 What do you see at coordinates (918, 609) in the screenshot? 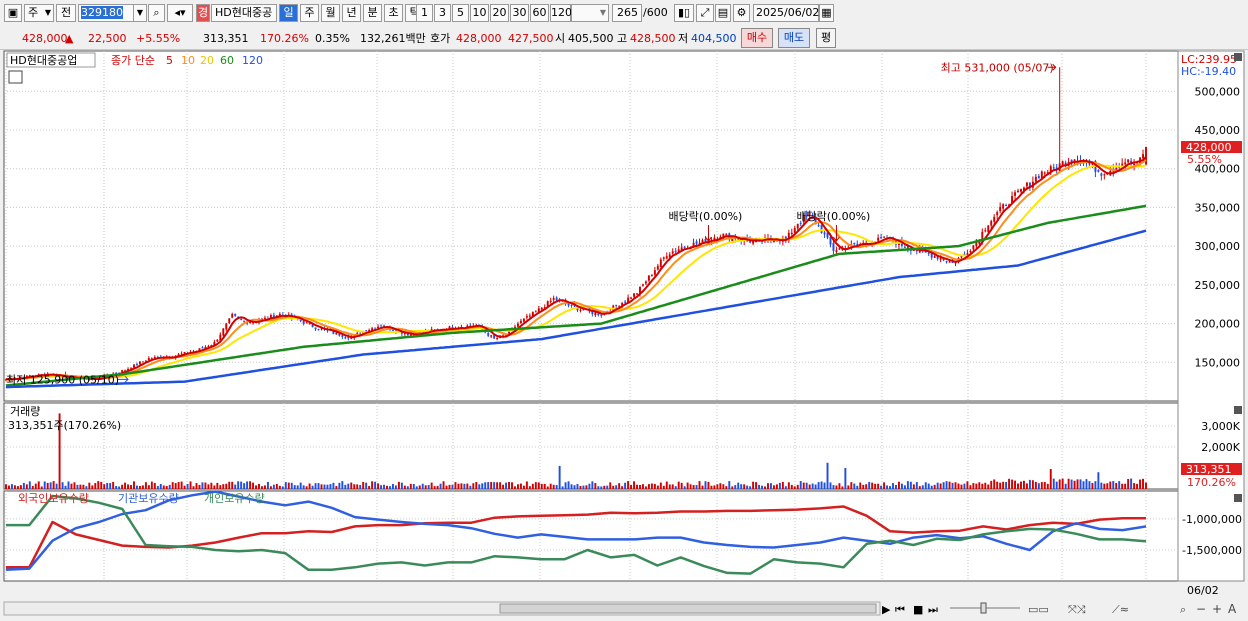
I see `stop-icon: ■` at bounding box center [918, 609].